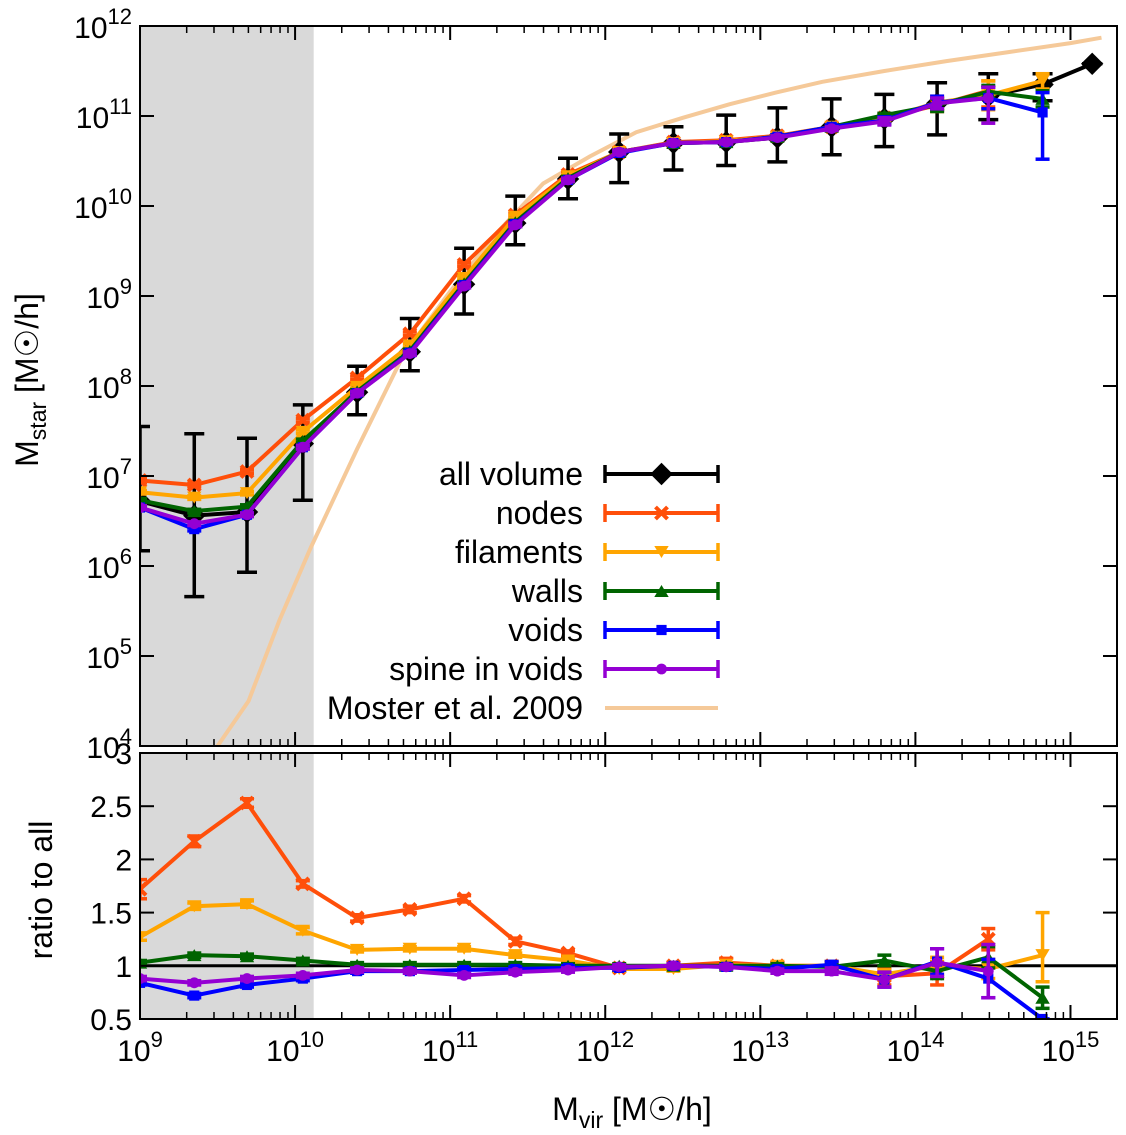 Image resolution: width=1126 pixels, height=1135 pixels. I want to click on legend-entry: Moster et al. 2009, so click(522, 708).